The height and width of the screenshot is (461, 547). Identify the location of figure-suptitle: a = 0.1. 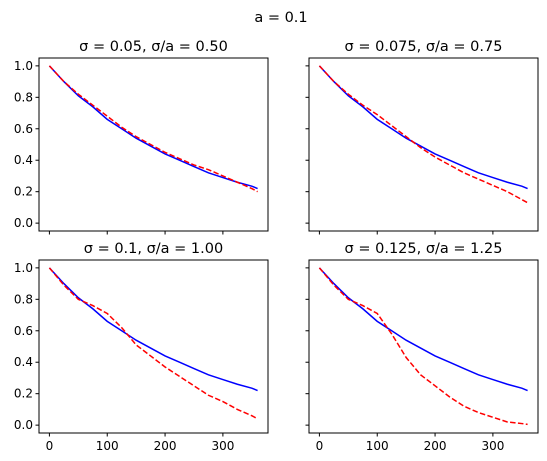
(280, 18).